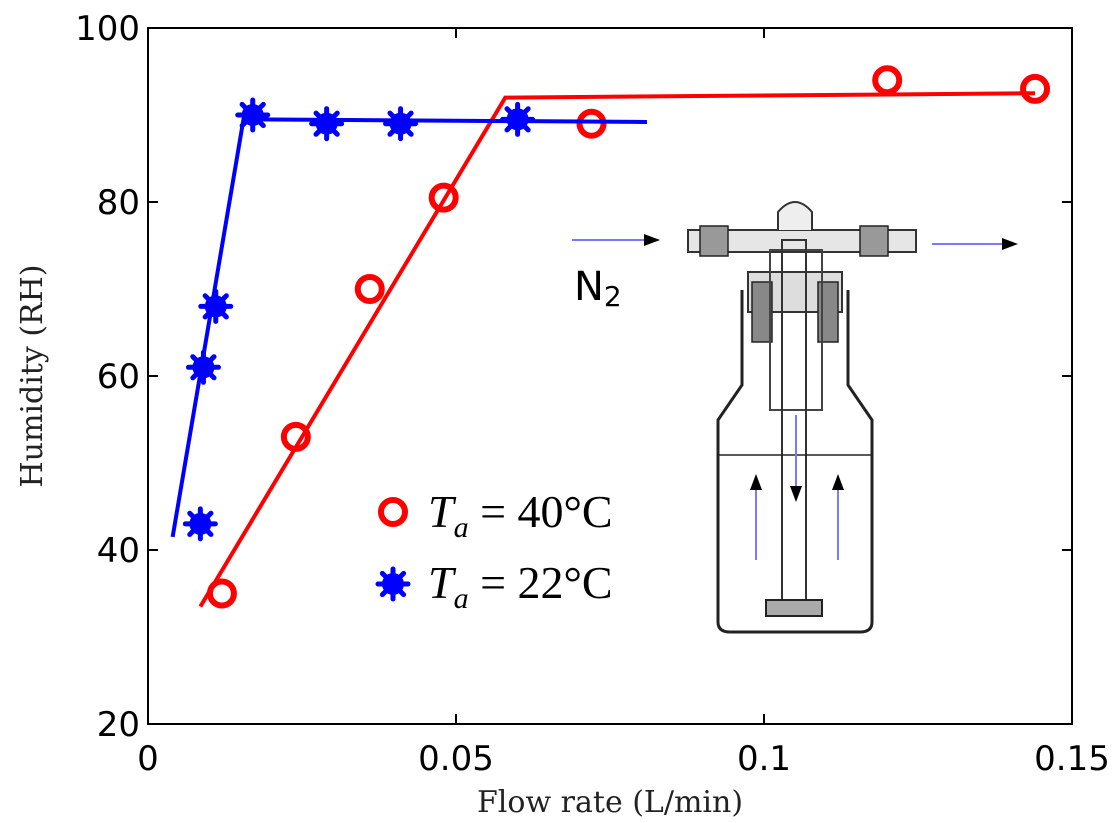  I want to click on bottle-outline, so click(795, 462).